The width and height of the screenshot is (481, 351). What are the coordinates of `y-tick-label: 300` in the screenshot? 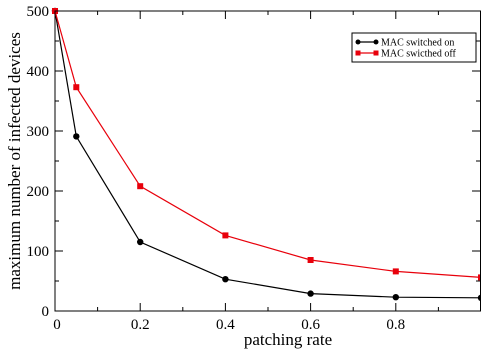 It's located at (38, 132).